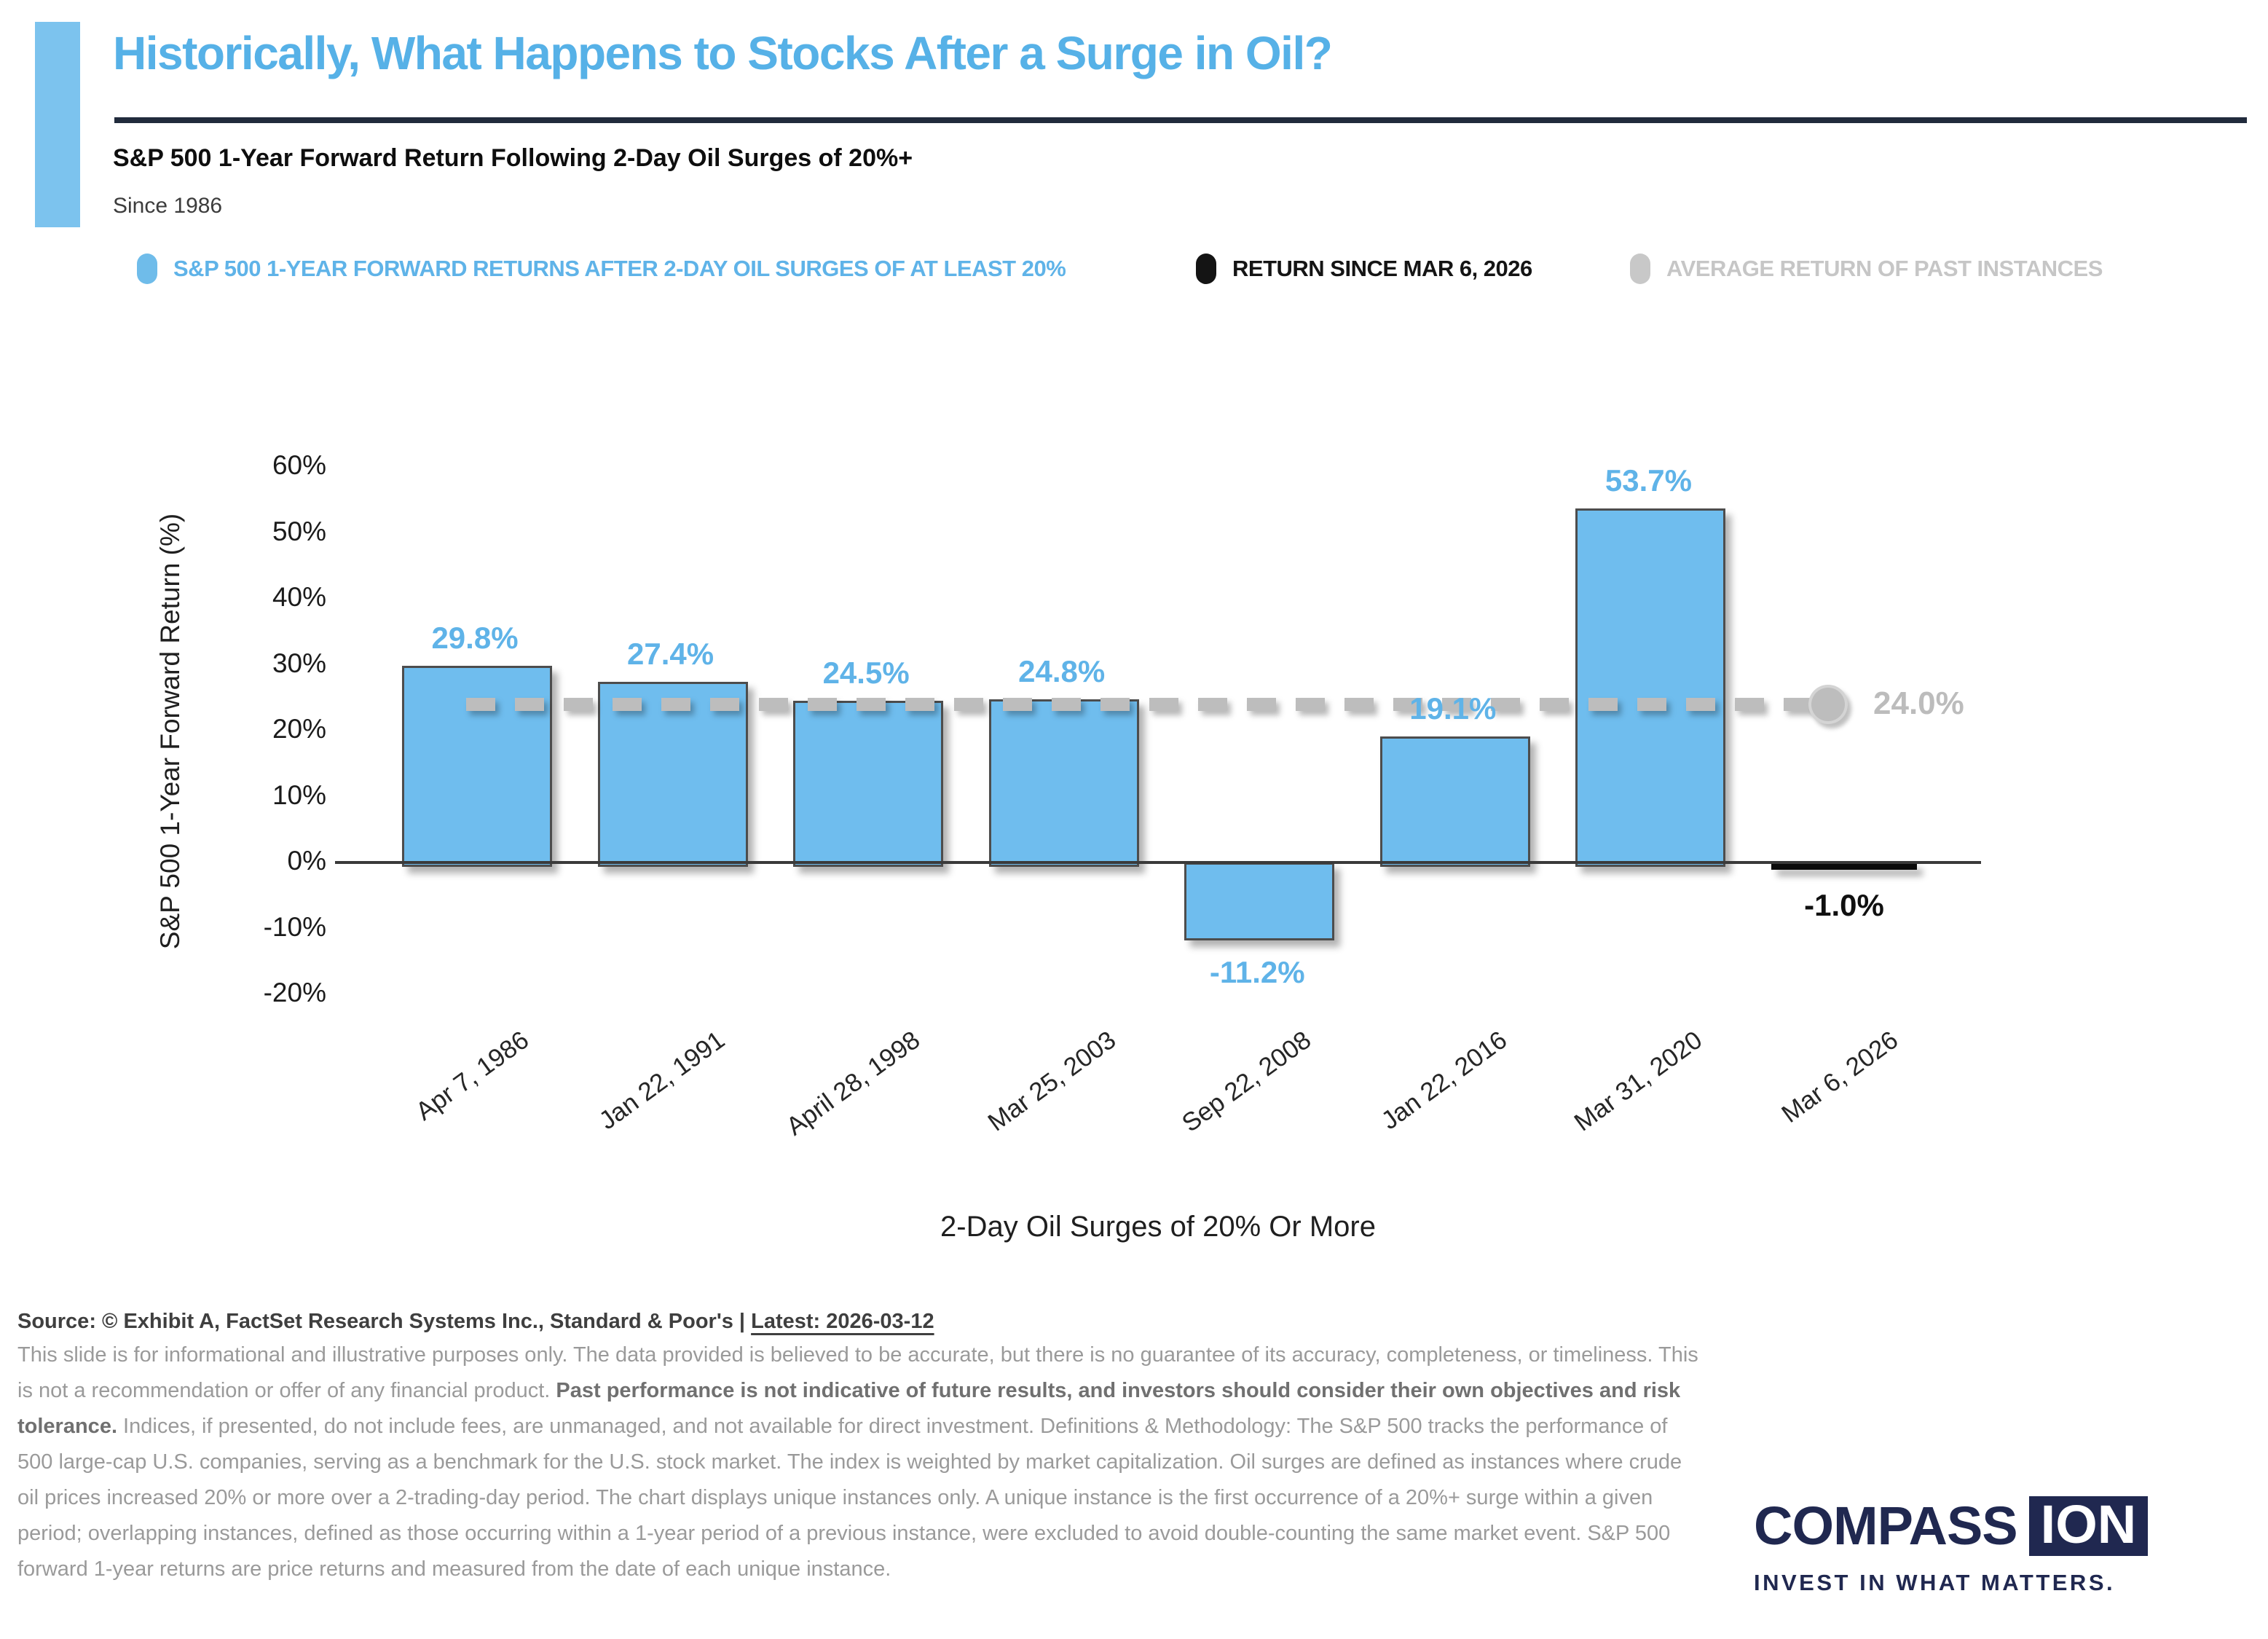 The image size is (2268, 1639). I want to click on x-tick-label: Jan 22, 2016, so click(1444, 1080).